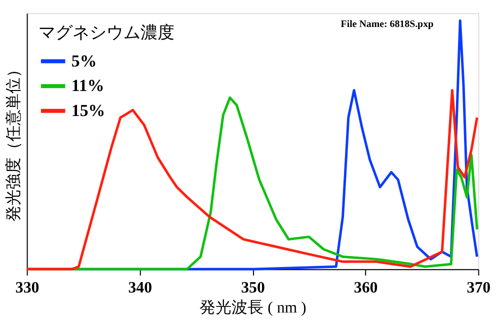 The width and height of the screenshot is (500, 330). I want to click on x-tick-label: 360, so click(366, 287).